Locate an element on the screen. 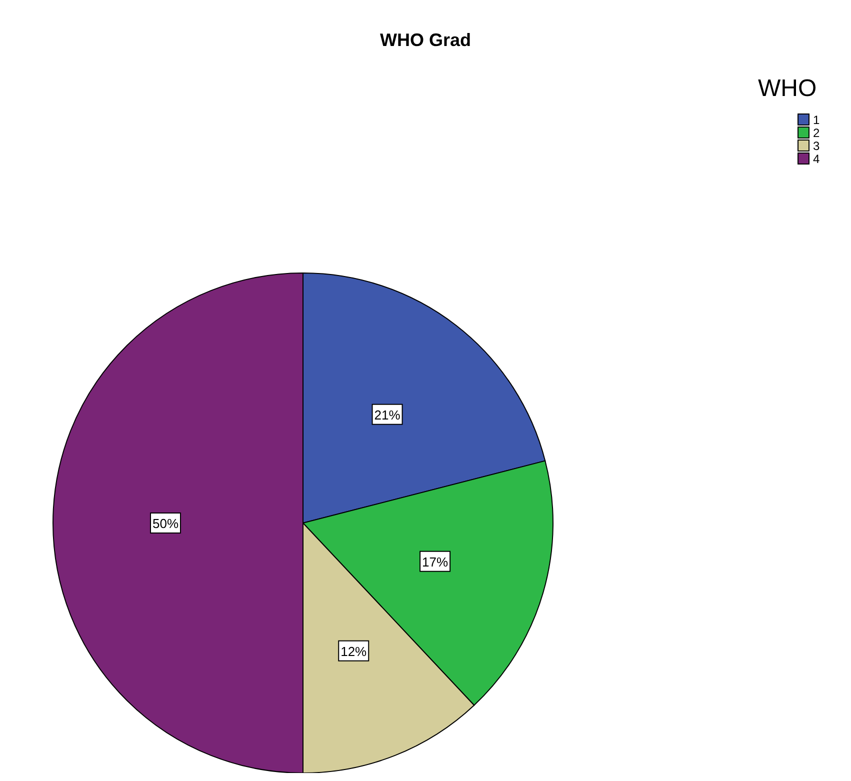 This screenshot has width=851, height=781. legend-label: 2 is located at coordinates (816, 133).